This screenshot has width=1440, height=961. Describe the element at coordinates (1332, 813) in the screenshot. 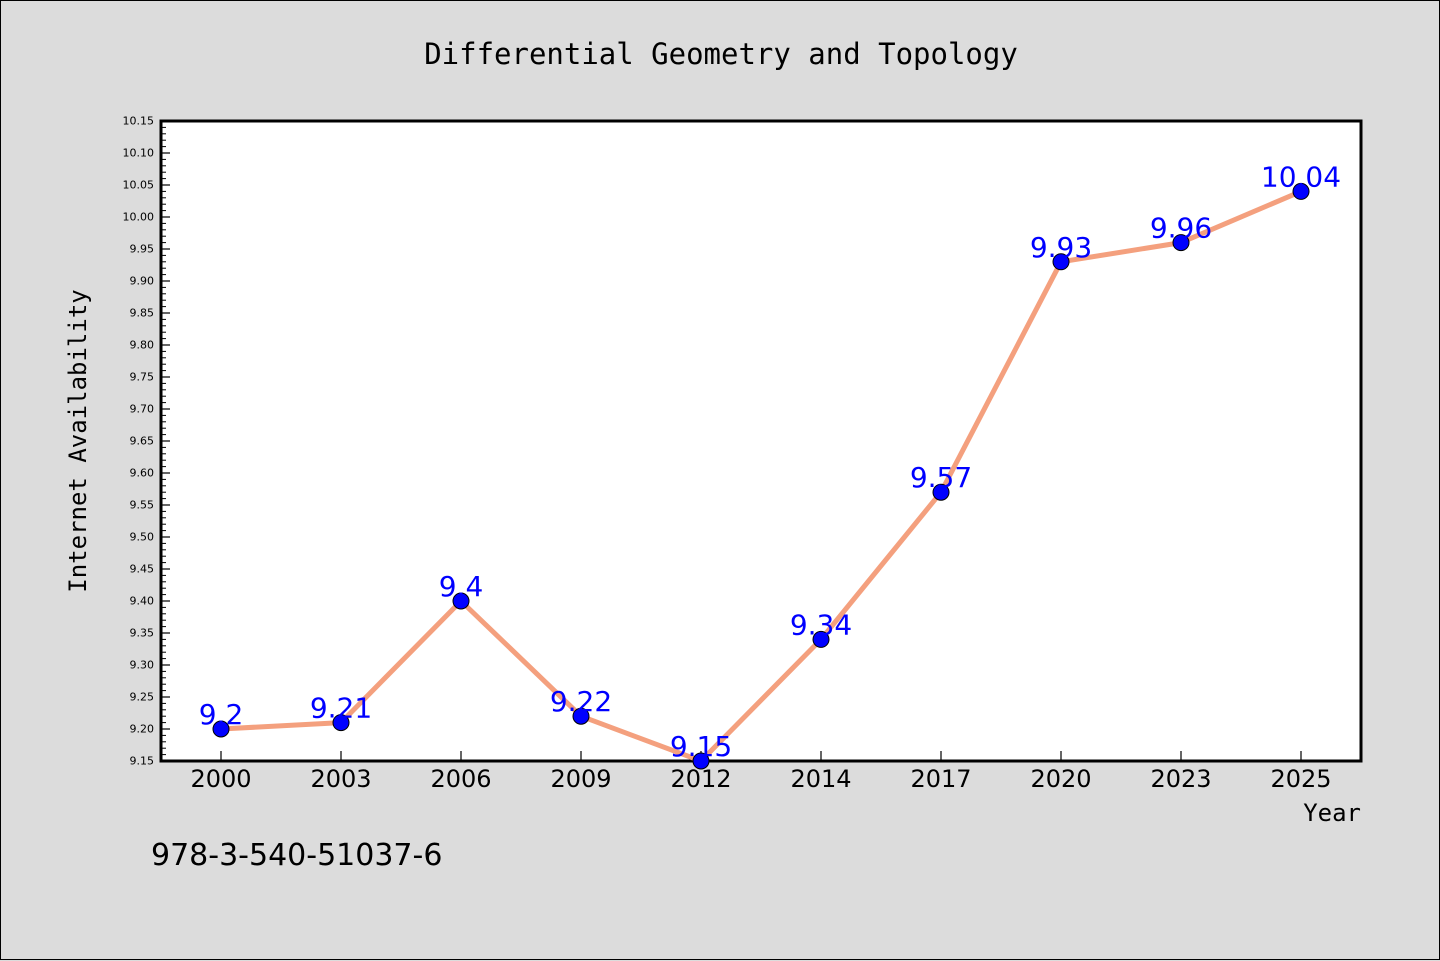

I see `x-axis-label: Year` at that location.